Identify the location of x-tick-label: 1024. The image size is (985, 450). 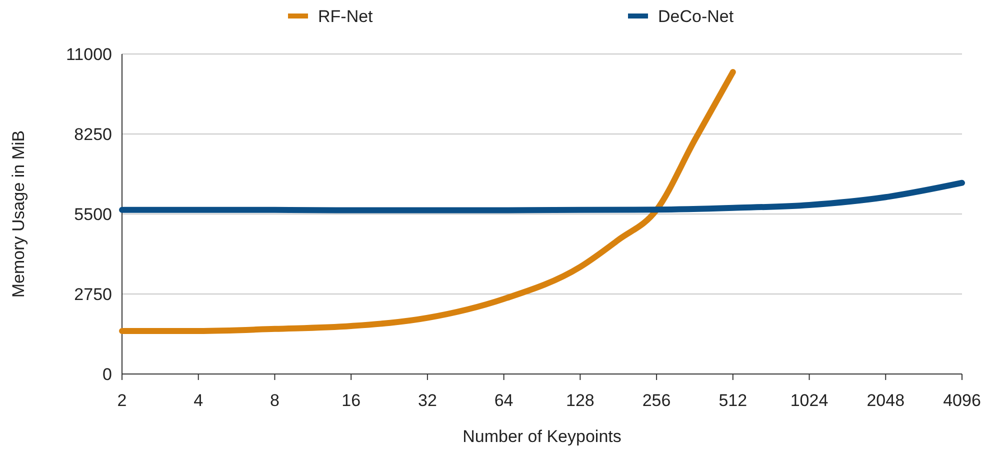
(809, 400).